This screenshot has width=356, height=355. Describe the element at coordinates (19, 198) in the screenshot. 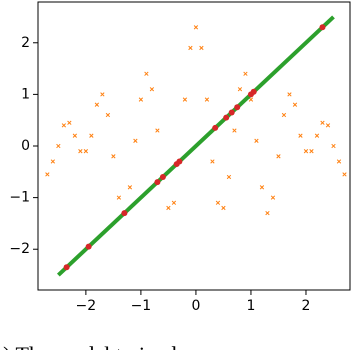

I see `y-tick-label: −1` at that location.